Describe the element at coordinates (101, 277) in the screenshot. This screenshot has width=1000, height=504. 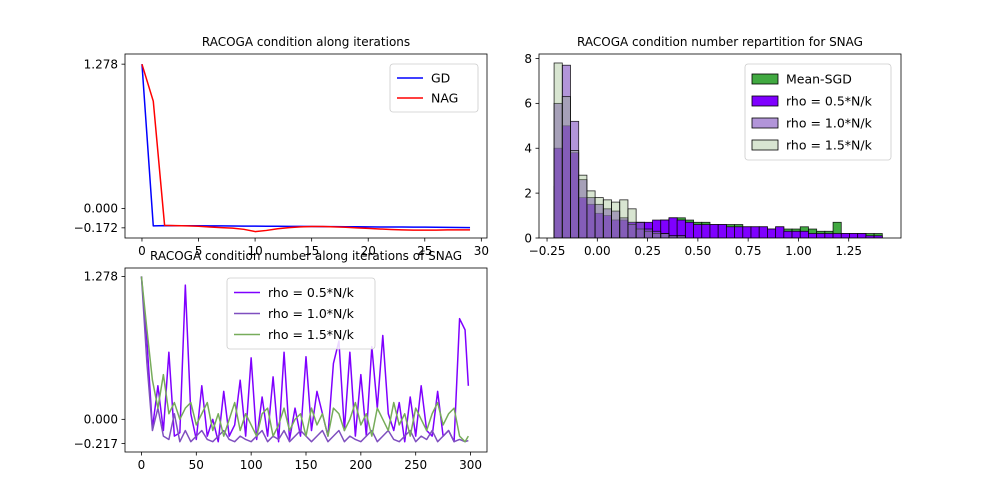
I see `y-tick-label-2-0: 1.278` at that location.